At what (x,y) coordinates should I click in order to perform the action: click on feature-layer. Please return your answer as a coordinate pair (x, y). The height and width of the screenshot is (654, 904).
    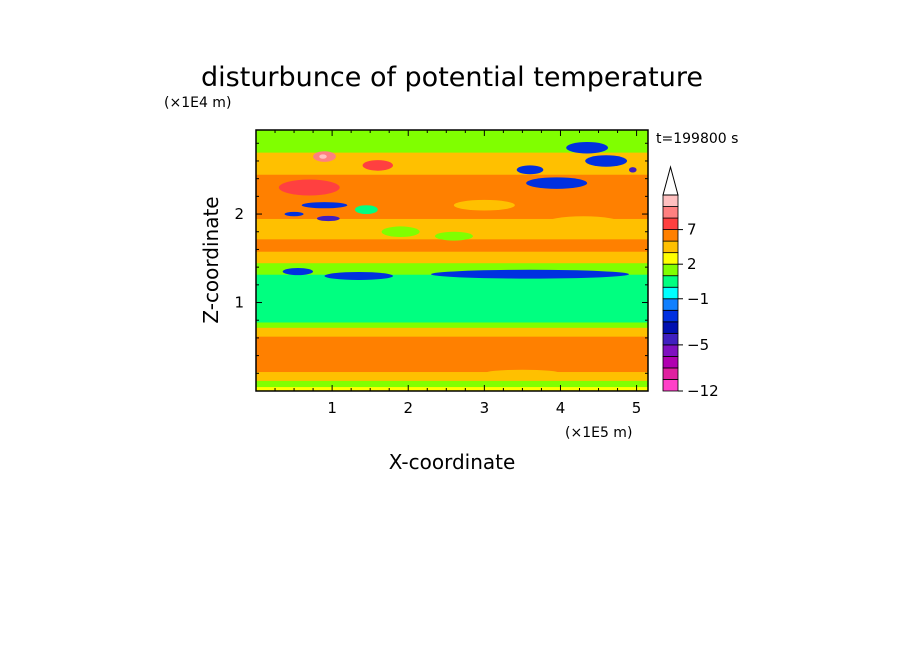
    Looking at the image, I should click on (457, 259).